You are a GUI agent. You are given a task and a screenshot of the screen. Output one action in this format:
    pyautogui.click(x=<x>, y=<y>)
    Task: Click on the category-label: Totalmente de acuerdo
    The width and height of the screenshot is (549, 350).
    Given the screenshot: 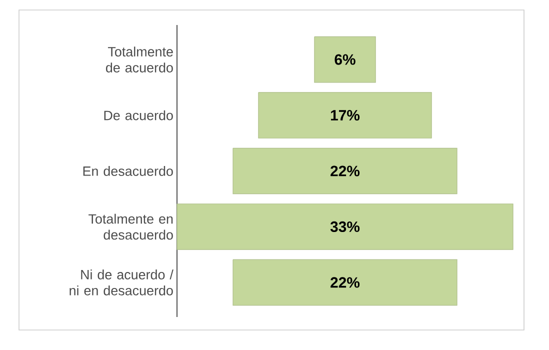 What is the action you would take?
    pyautogui.click(x=139, y=59)
    